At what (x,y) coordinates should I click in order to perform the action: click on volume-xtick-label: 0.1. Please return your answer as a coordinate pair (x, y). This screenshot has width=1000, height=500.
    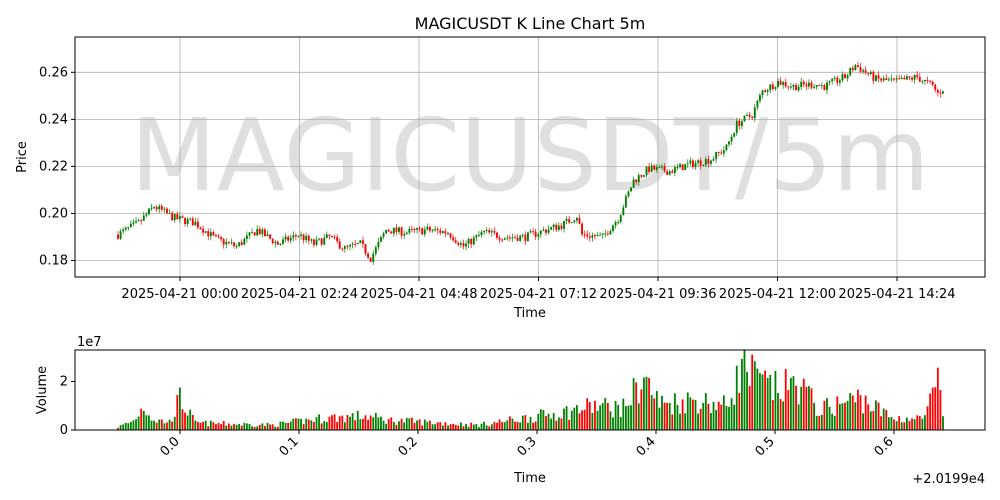
    Looking at the image, I should click on (289, 446).